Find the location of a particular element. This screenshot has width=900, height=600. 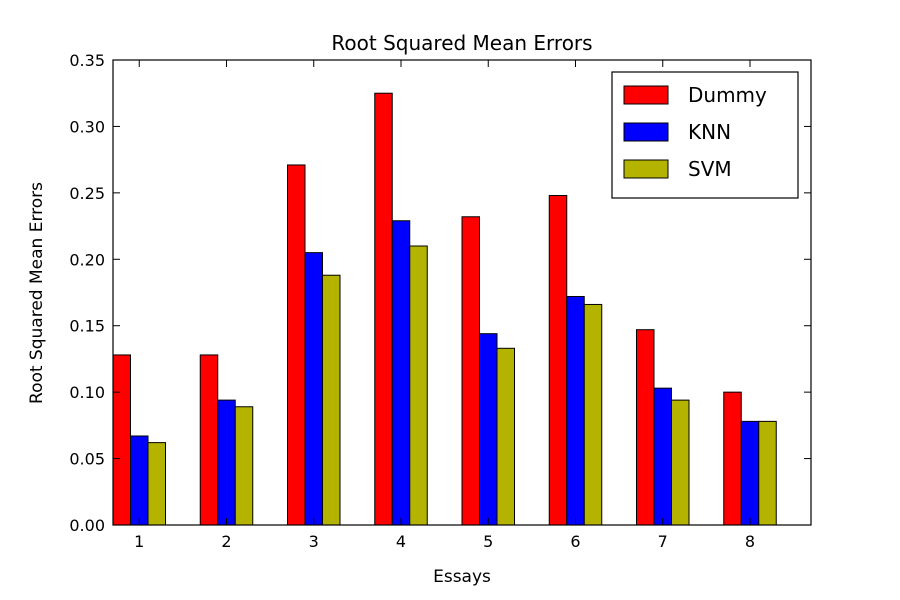

y-tick-label: 0.35 is located at coordinates (87, 60).